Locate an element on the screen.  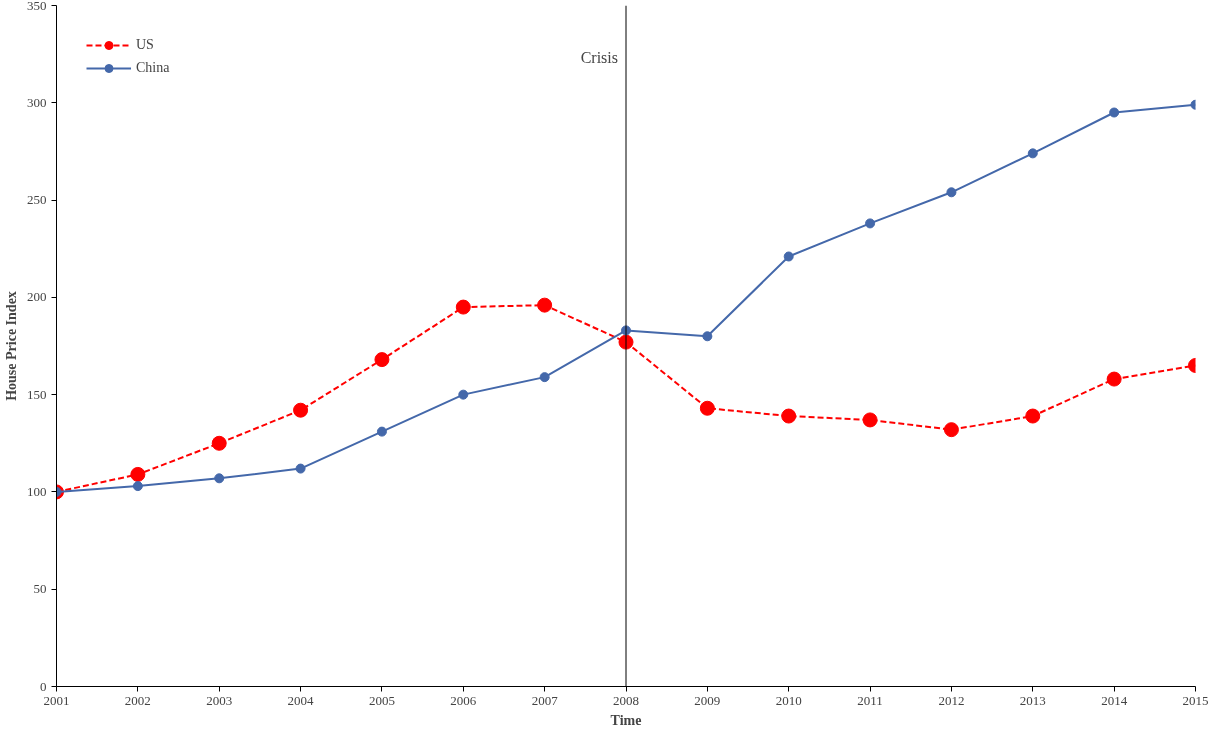
x-tick-label: 2005 is located at coordinates (381, 700).